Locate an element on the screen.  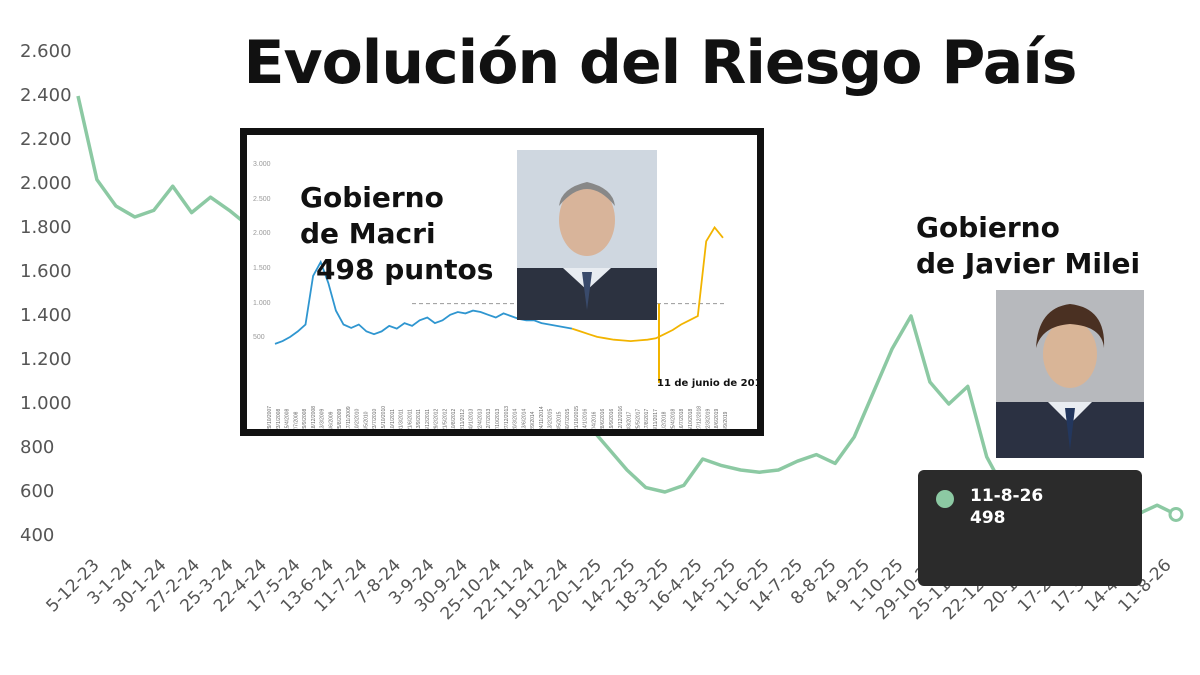
tooltip-date: 11-8-26 is located at coordinates (1007, 496).